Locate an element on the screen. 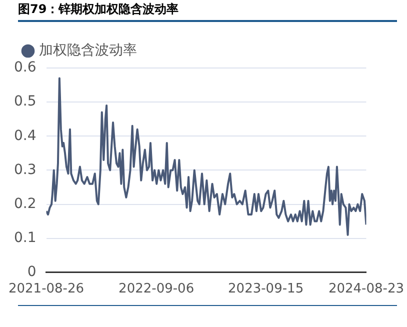 This screenshot has width=407, height=327. y-tick-label: 0.4 is located at coordinates (25, 136).